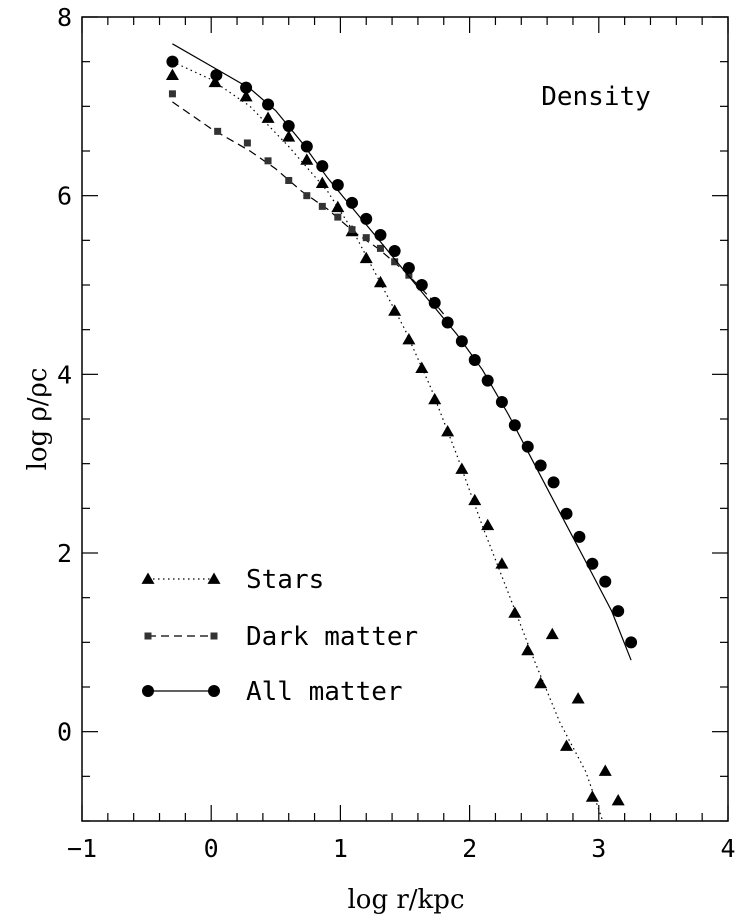 Image resolution: width=740 pixels, height=919 pixels. Describe the element at coordinates (211, 848) in the screenshot. I see `x-tick-label: 0` at that location.